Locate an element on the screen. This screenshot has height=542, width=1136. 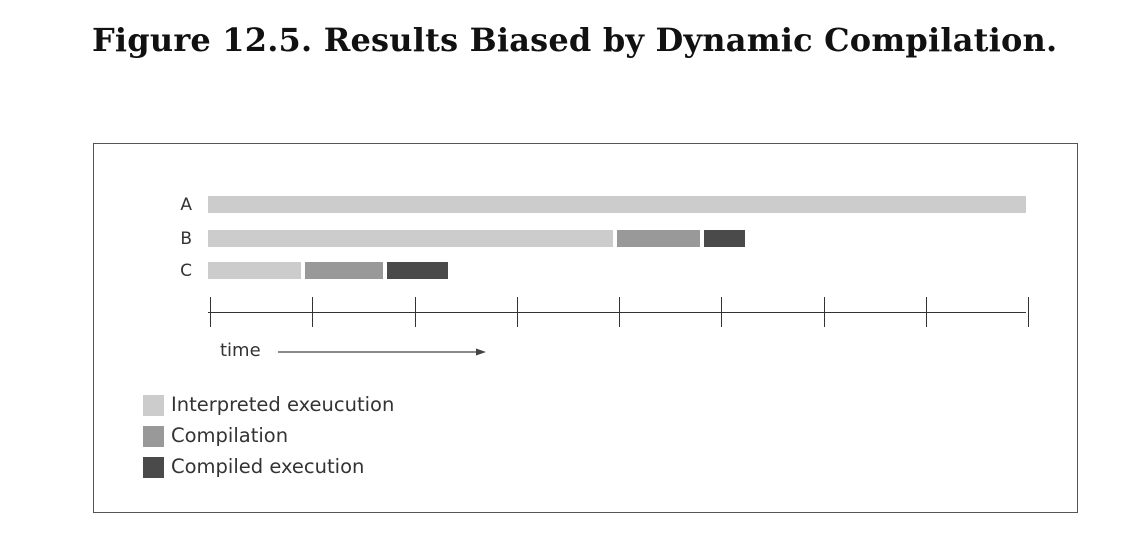
run-a-interpreted-segment is located at coordinates (617, 204).